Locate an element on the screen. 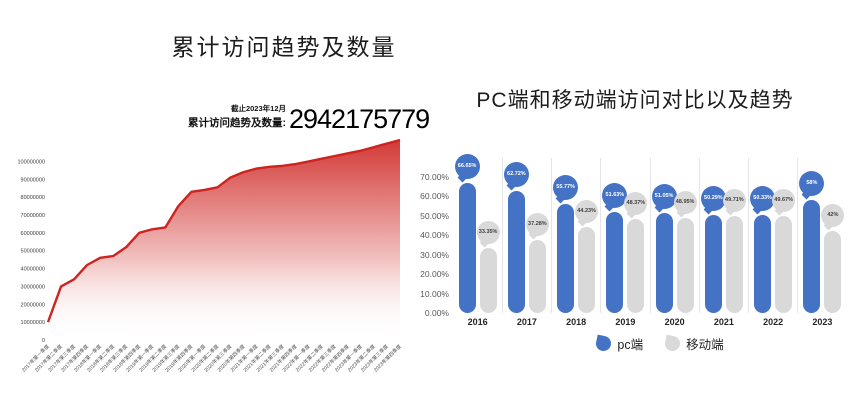 The width and height of the screenshot is (852, 411). chart-legend: pc端 移动端 is located at coordinates (660, 343).